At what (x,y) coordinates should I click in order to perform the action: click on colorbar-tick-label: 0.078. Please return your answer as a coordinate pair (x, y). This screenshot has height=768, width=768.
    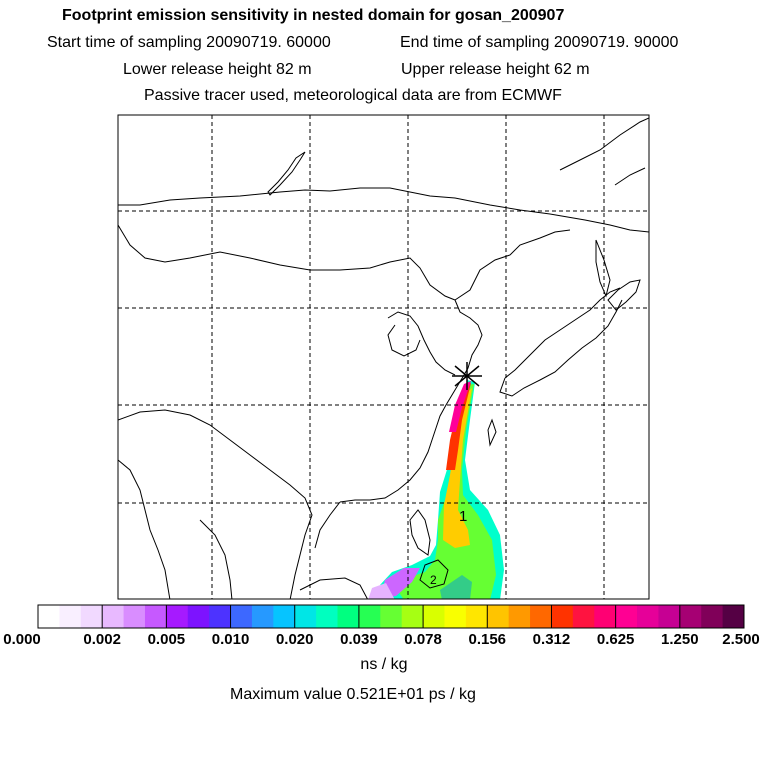
    Looking at the image, I should click on (423, 639).